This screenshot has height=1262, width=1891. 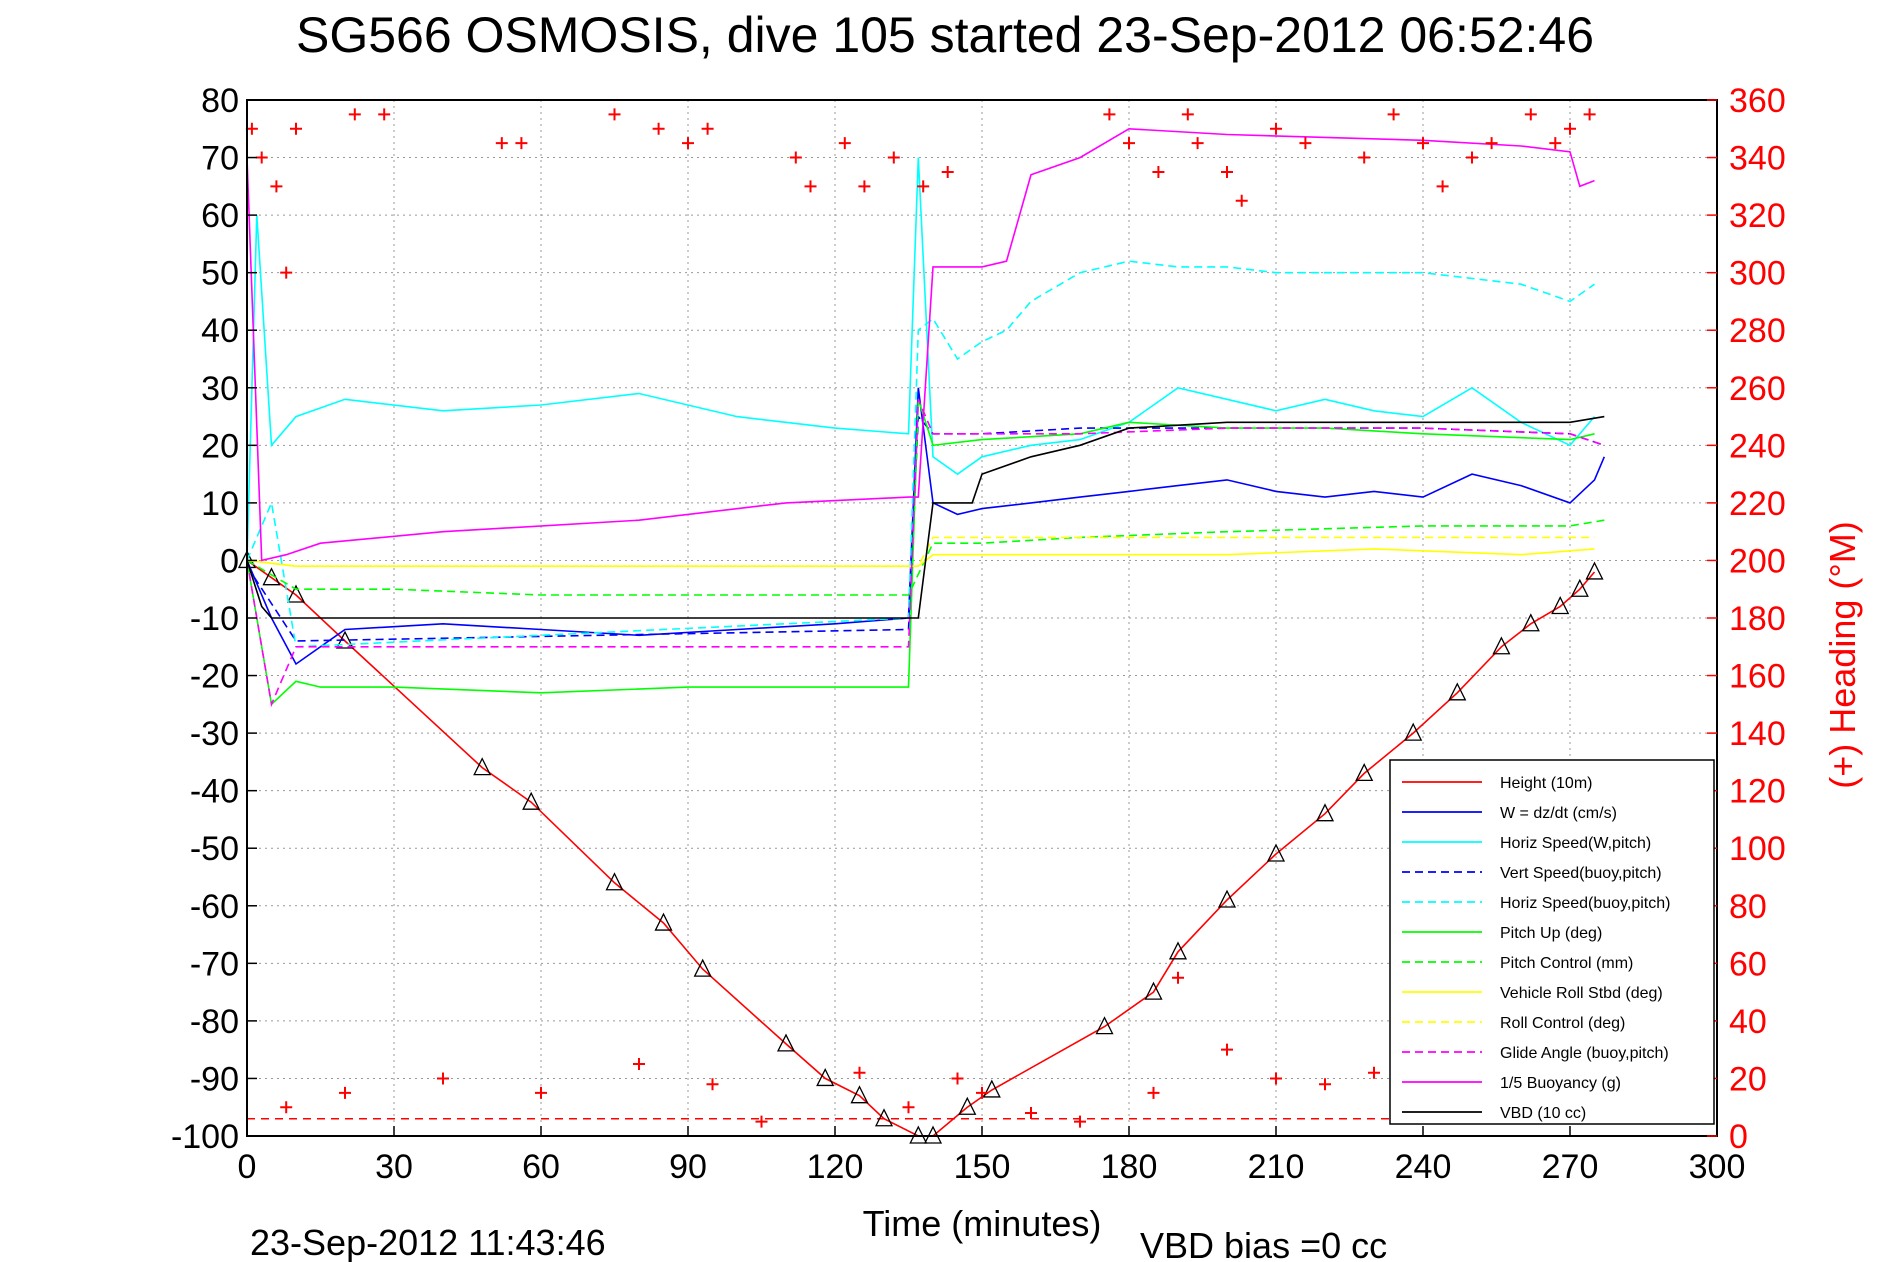 I want to click on x-tick-label: 210, so click(x=1276, y=1167).